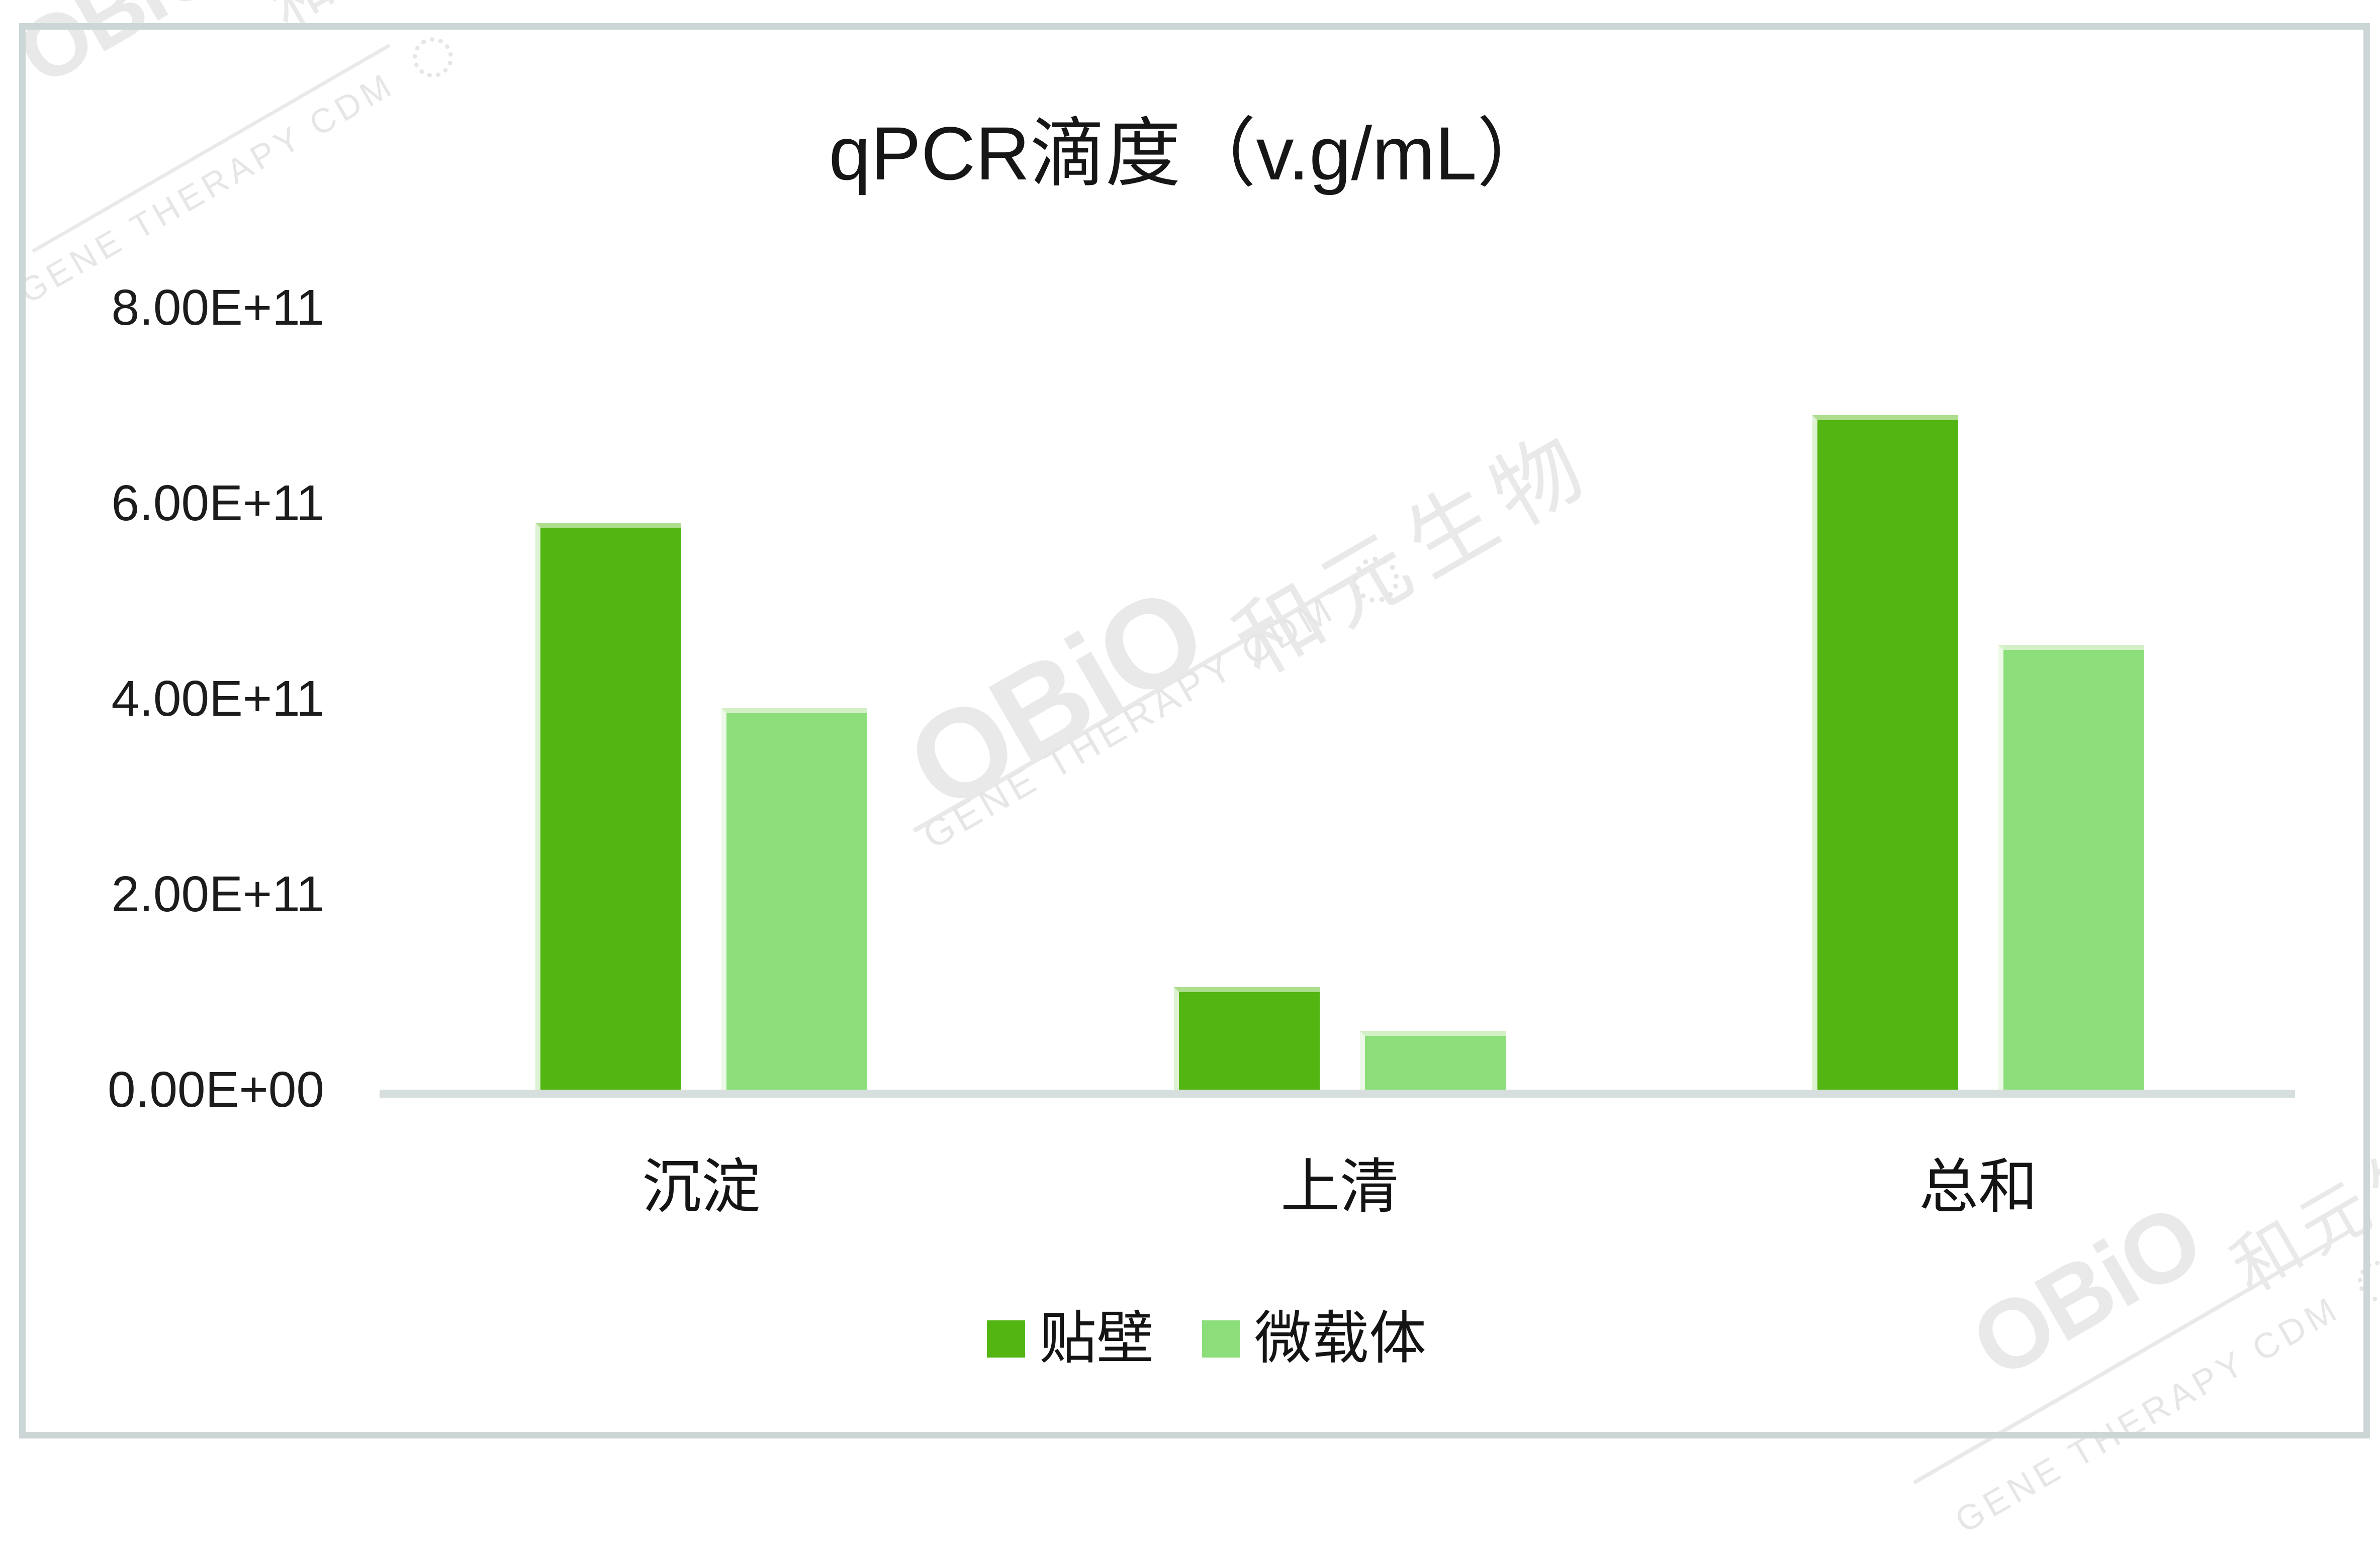 This screenshot has width=2380, height=1541. What do you see at coordinates (1433, 1060) in the screenshot?
I see `bar-微载体-上清` at bounding box center [1433, 1060].